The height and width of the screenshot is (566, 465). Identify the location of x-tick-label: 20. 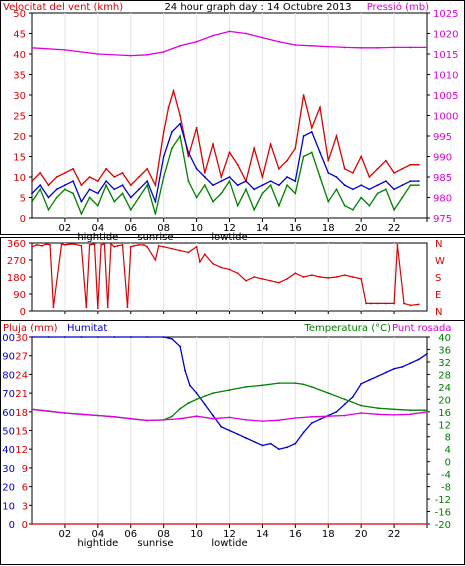
(361, 228).